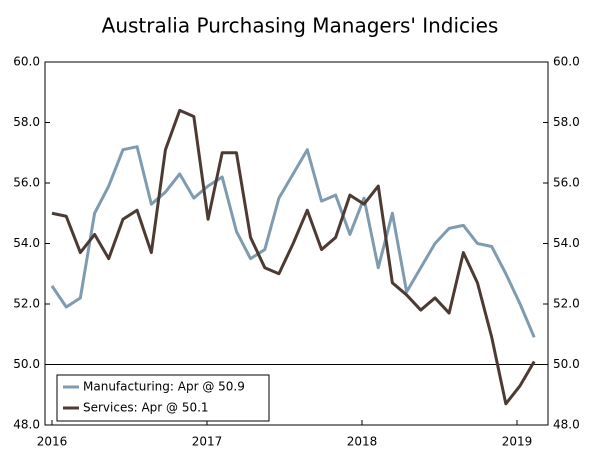 This screenshot has height=454, width=600. I want to click on legend-label: Services: Apr @ 50.1, so click(146, 408).